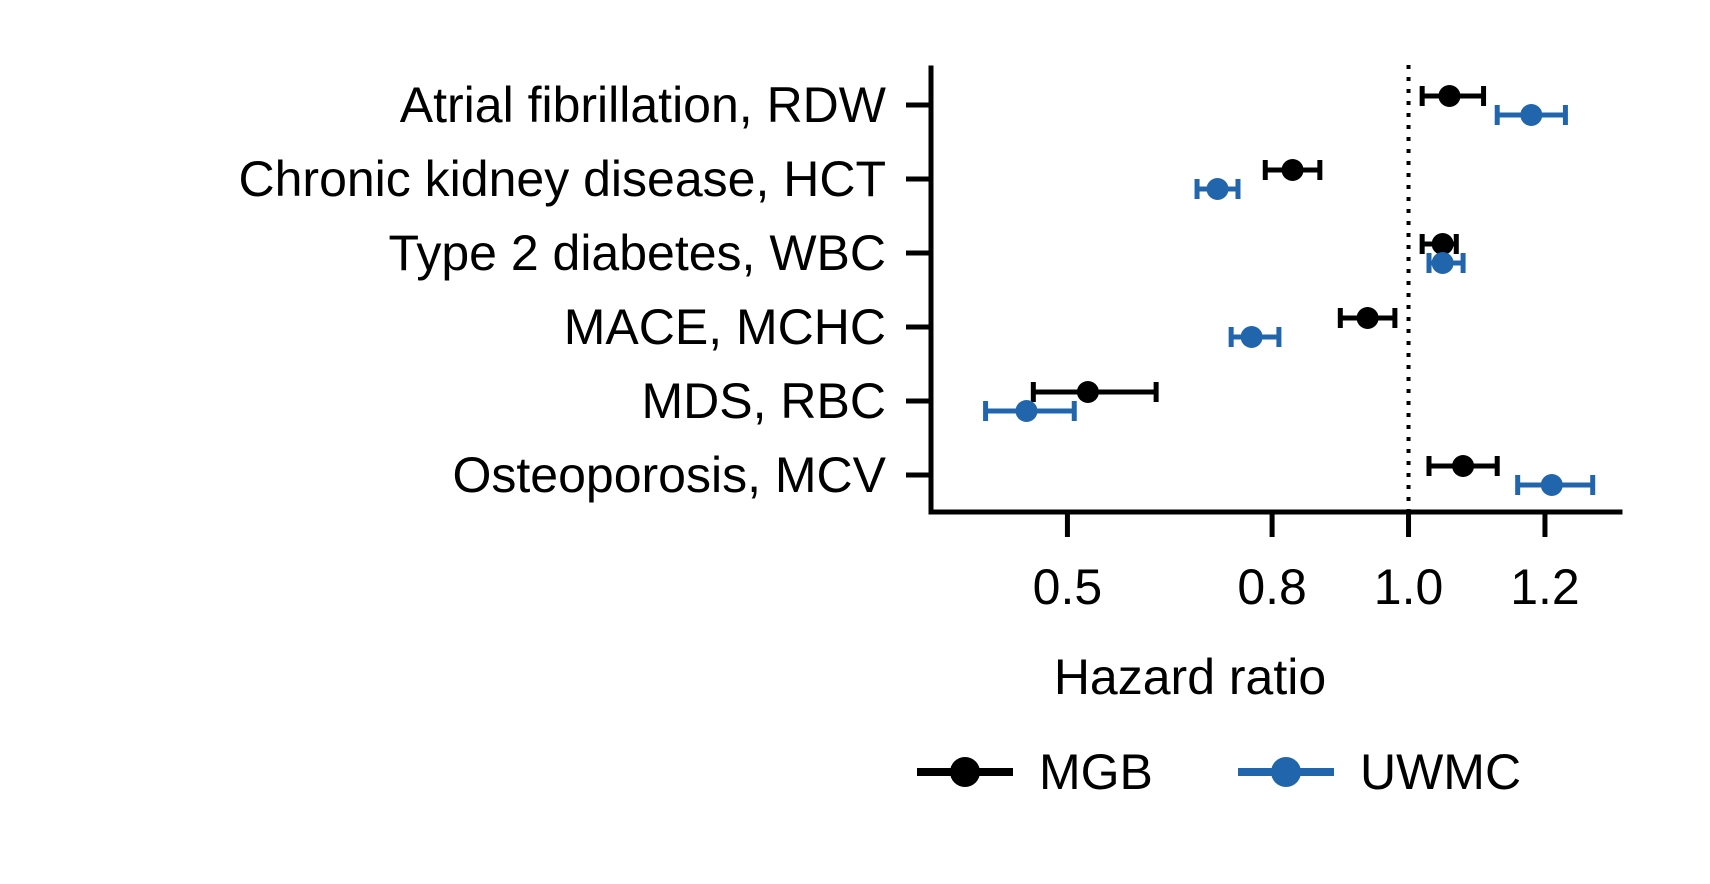 The width and height of the screenshot is (1710, 884). Describe the element at coordinates (1286, 772) in the screenshot. I see `legend-marker-dot-uwmc` at that location.